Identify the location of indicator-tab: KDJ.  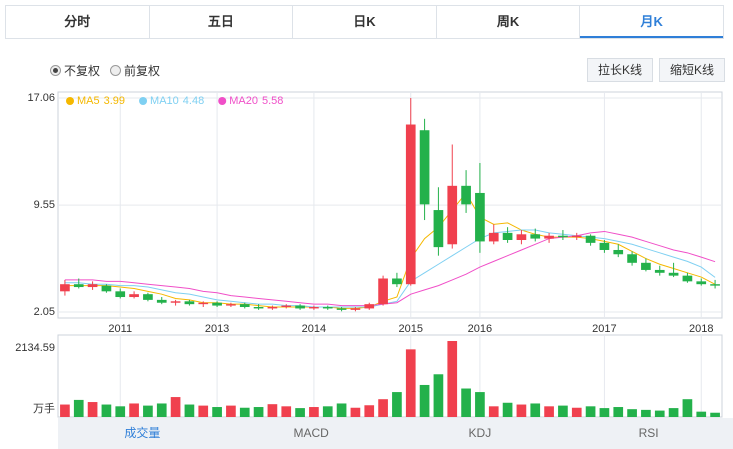
(480, 433).